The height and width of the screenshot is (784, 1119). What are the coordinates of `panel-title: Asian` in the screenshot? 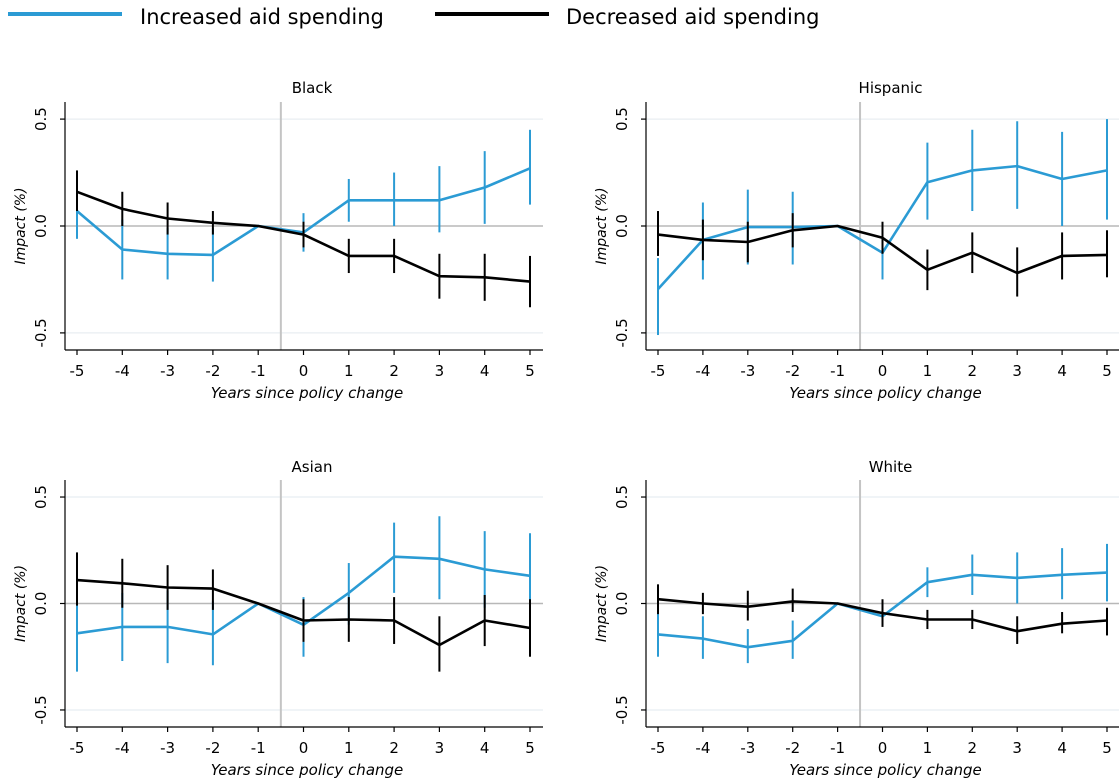 It's located at (312, 467).